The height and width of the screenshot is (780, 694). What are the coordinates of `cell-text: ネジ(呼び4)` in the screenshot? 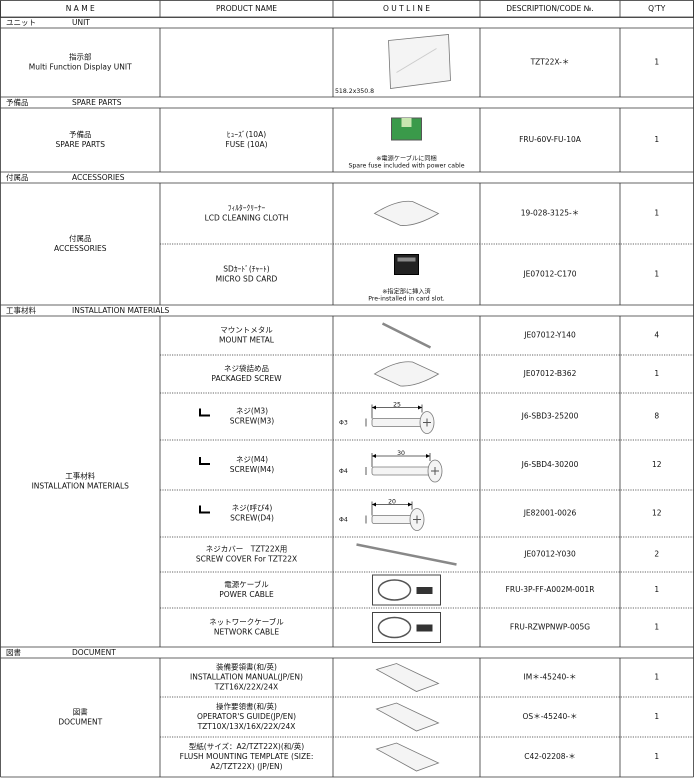 It's located at (252, 508).